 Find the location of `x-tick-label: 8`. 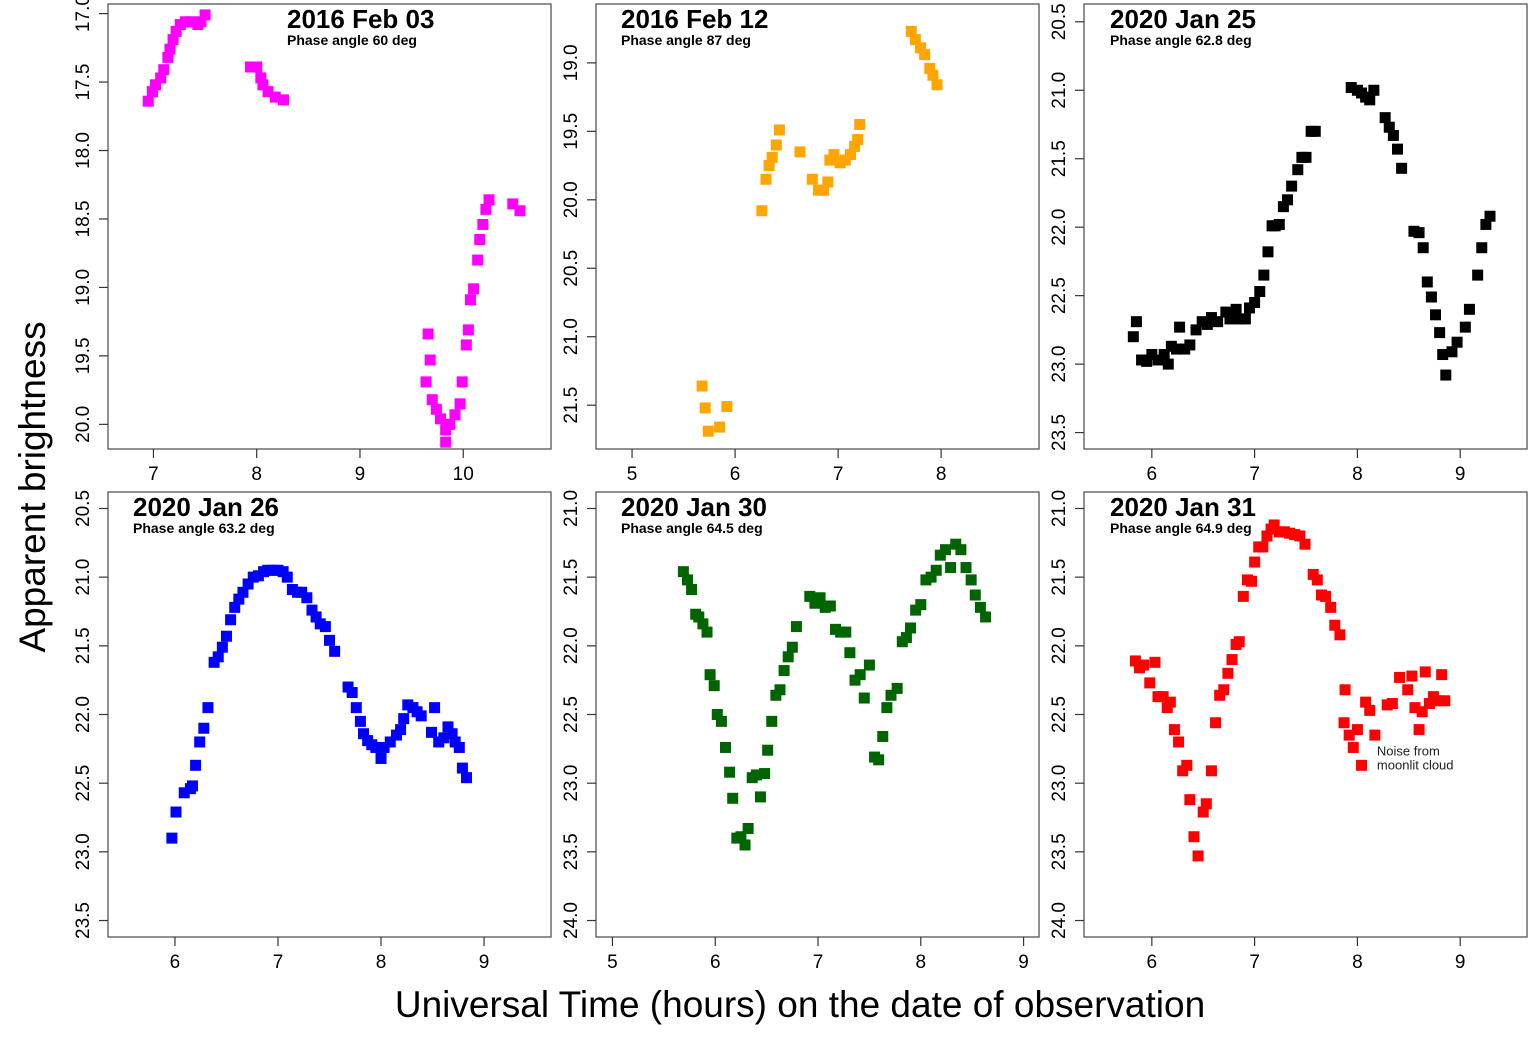

x-tick-label: 8 is located at coordinates (1357, 962).